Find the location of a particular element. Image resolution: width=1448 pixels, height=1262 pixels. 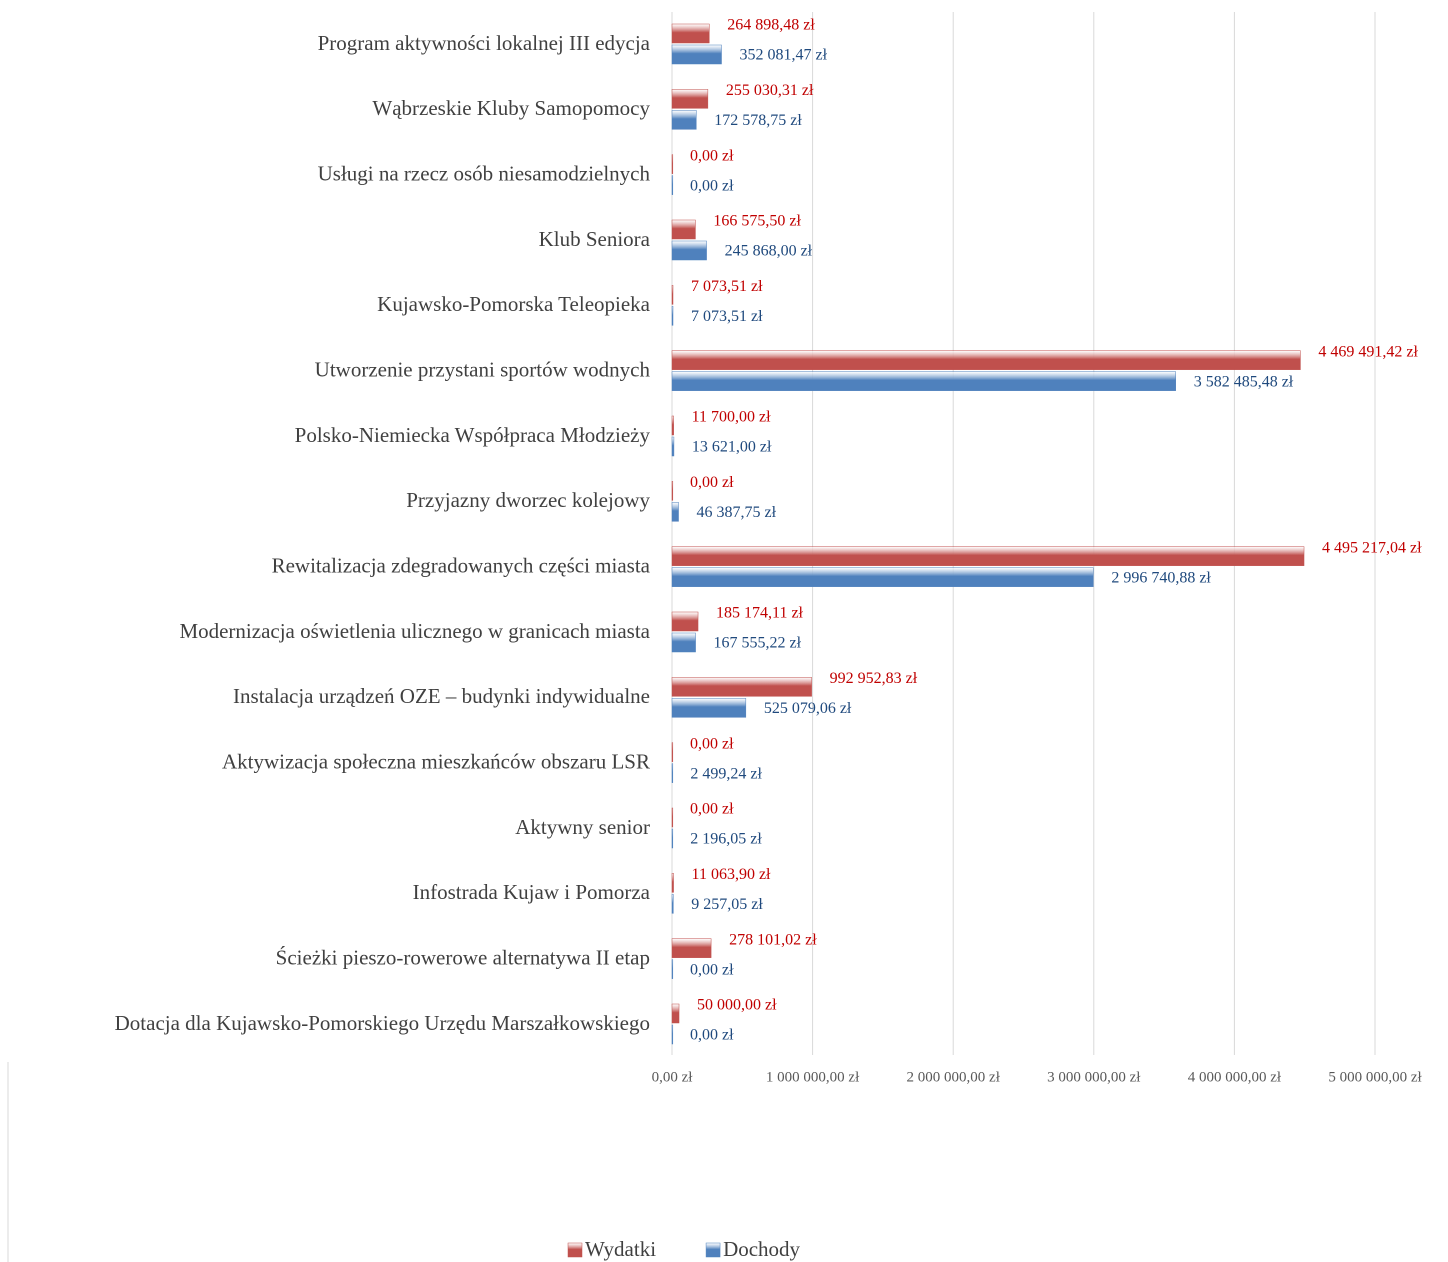

data-label: 525 079,06 zł is located at coordinates (808, 708).